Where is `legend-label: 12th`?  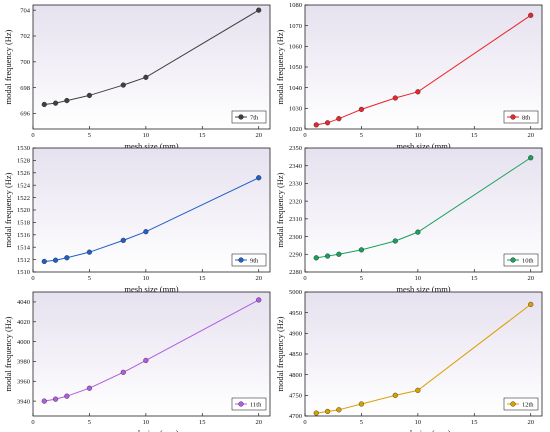 legend-label: 12th is located at coordinates (528, 404).